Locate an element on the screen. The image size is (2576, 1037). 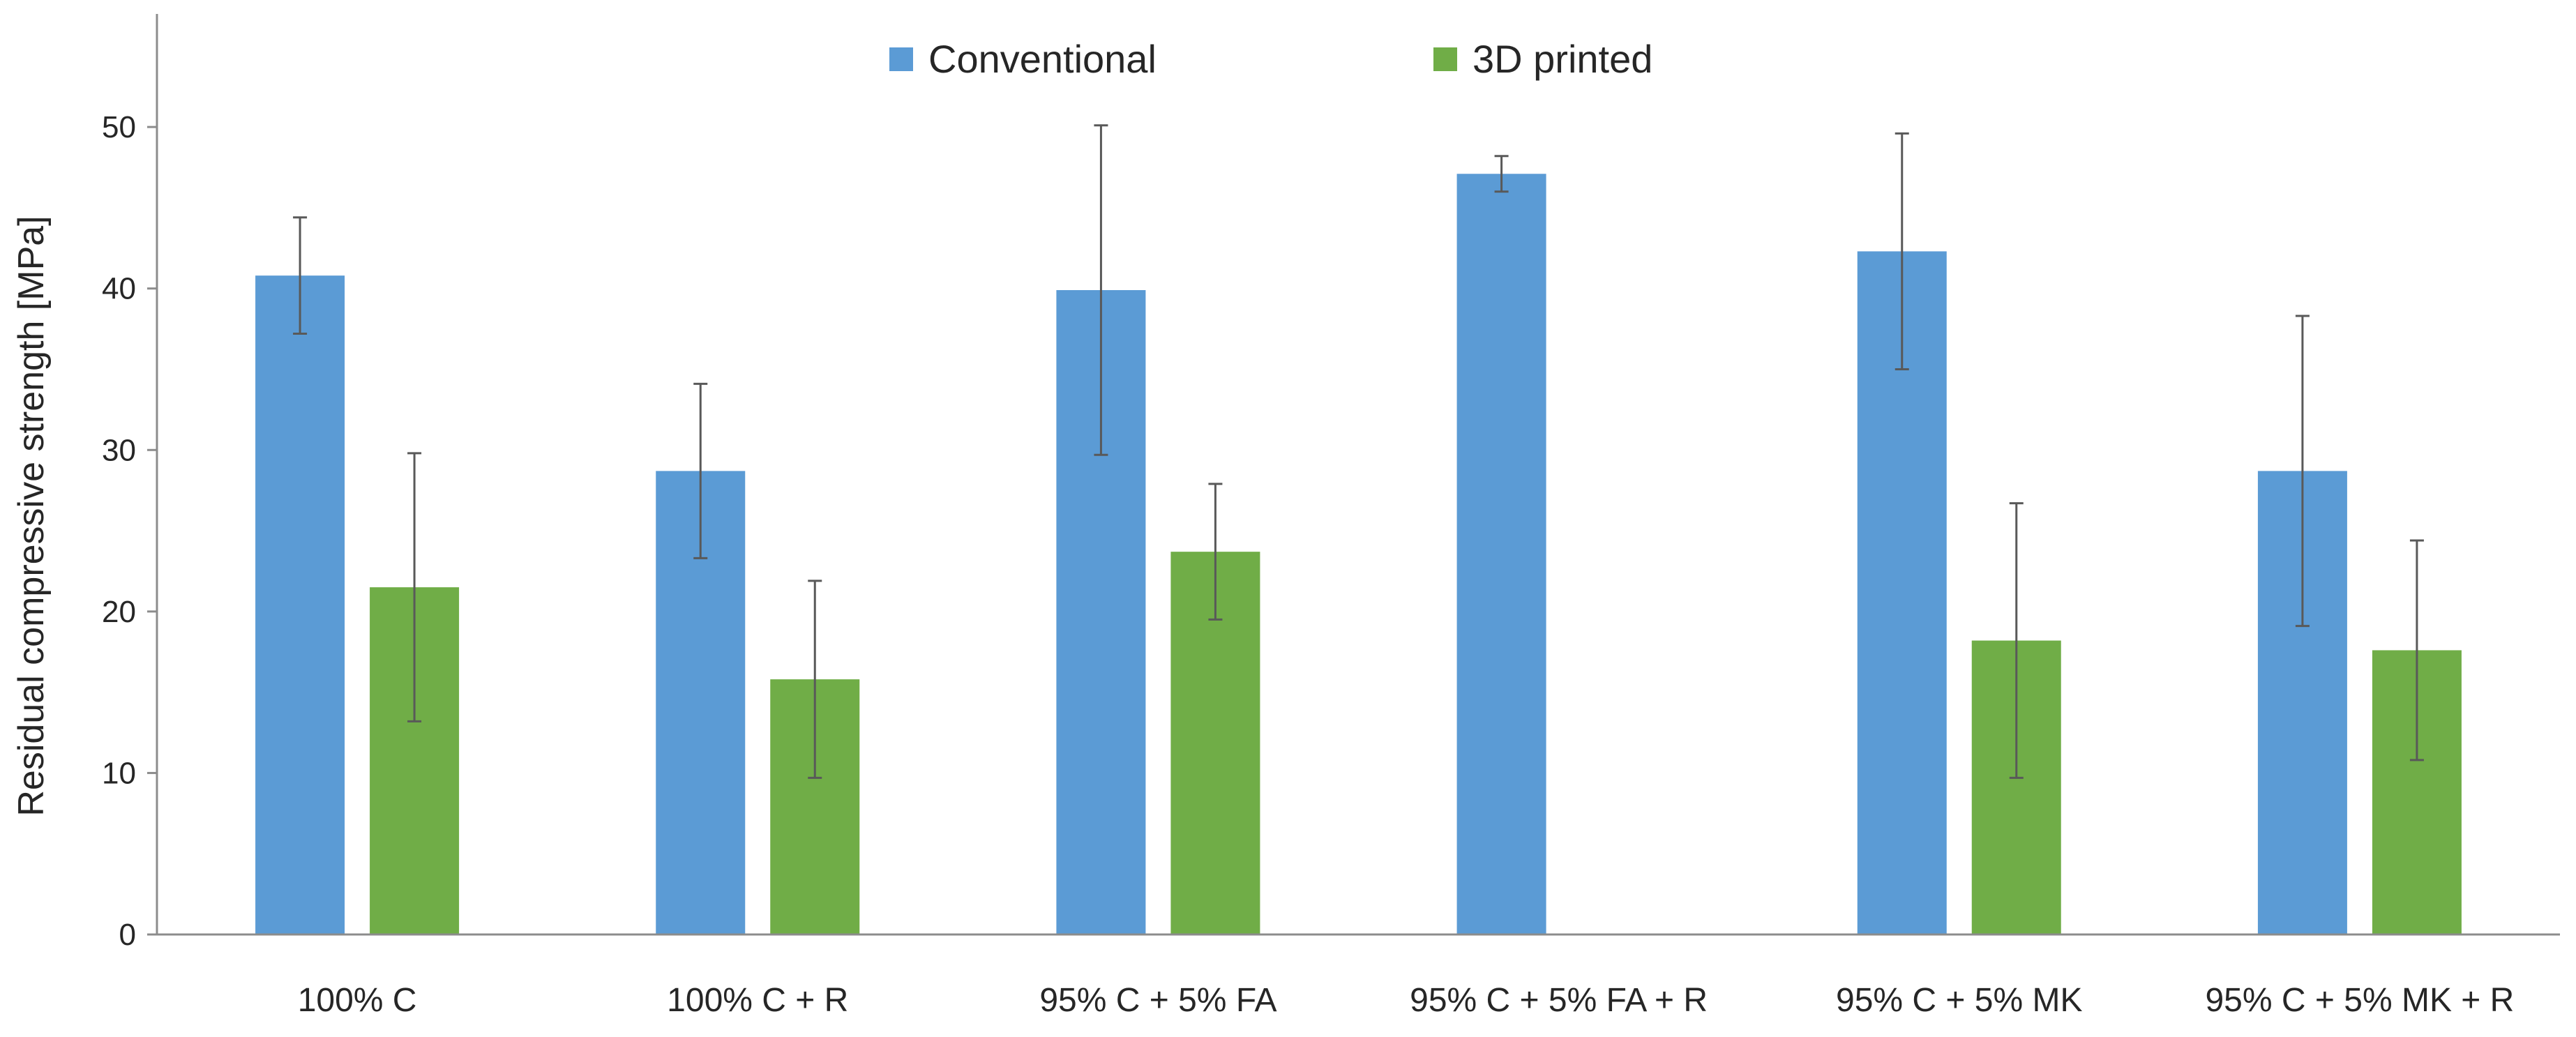
y-tick-label: 0 is located at coordinates (127, 935).